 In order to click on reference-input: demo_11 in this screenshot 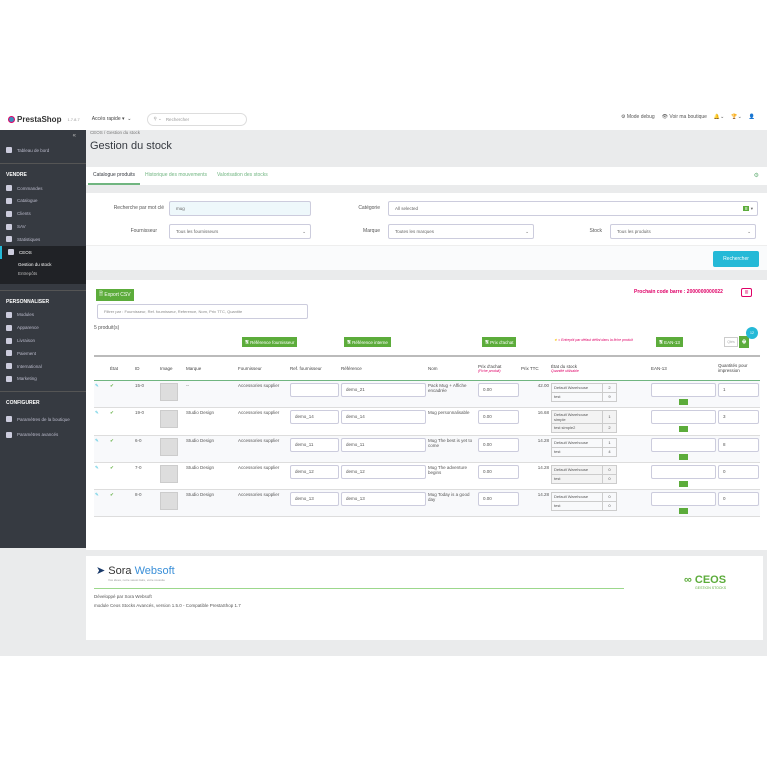, I will do `click(383, 444)`.